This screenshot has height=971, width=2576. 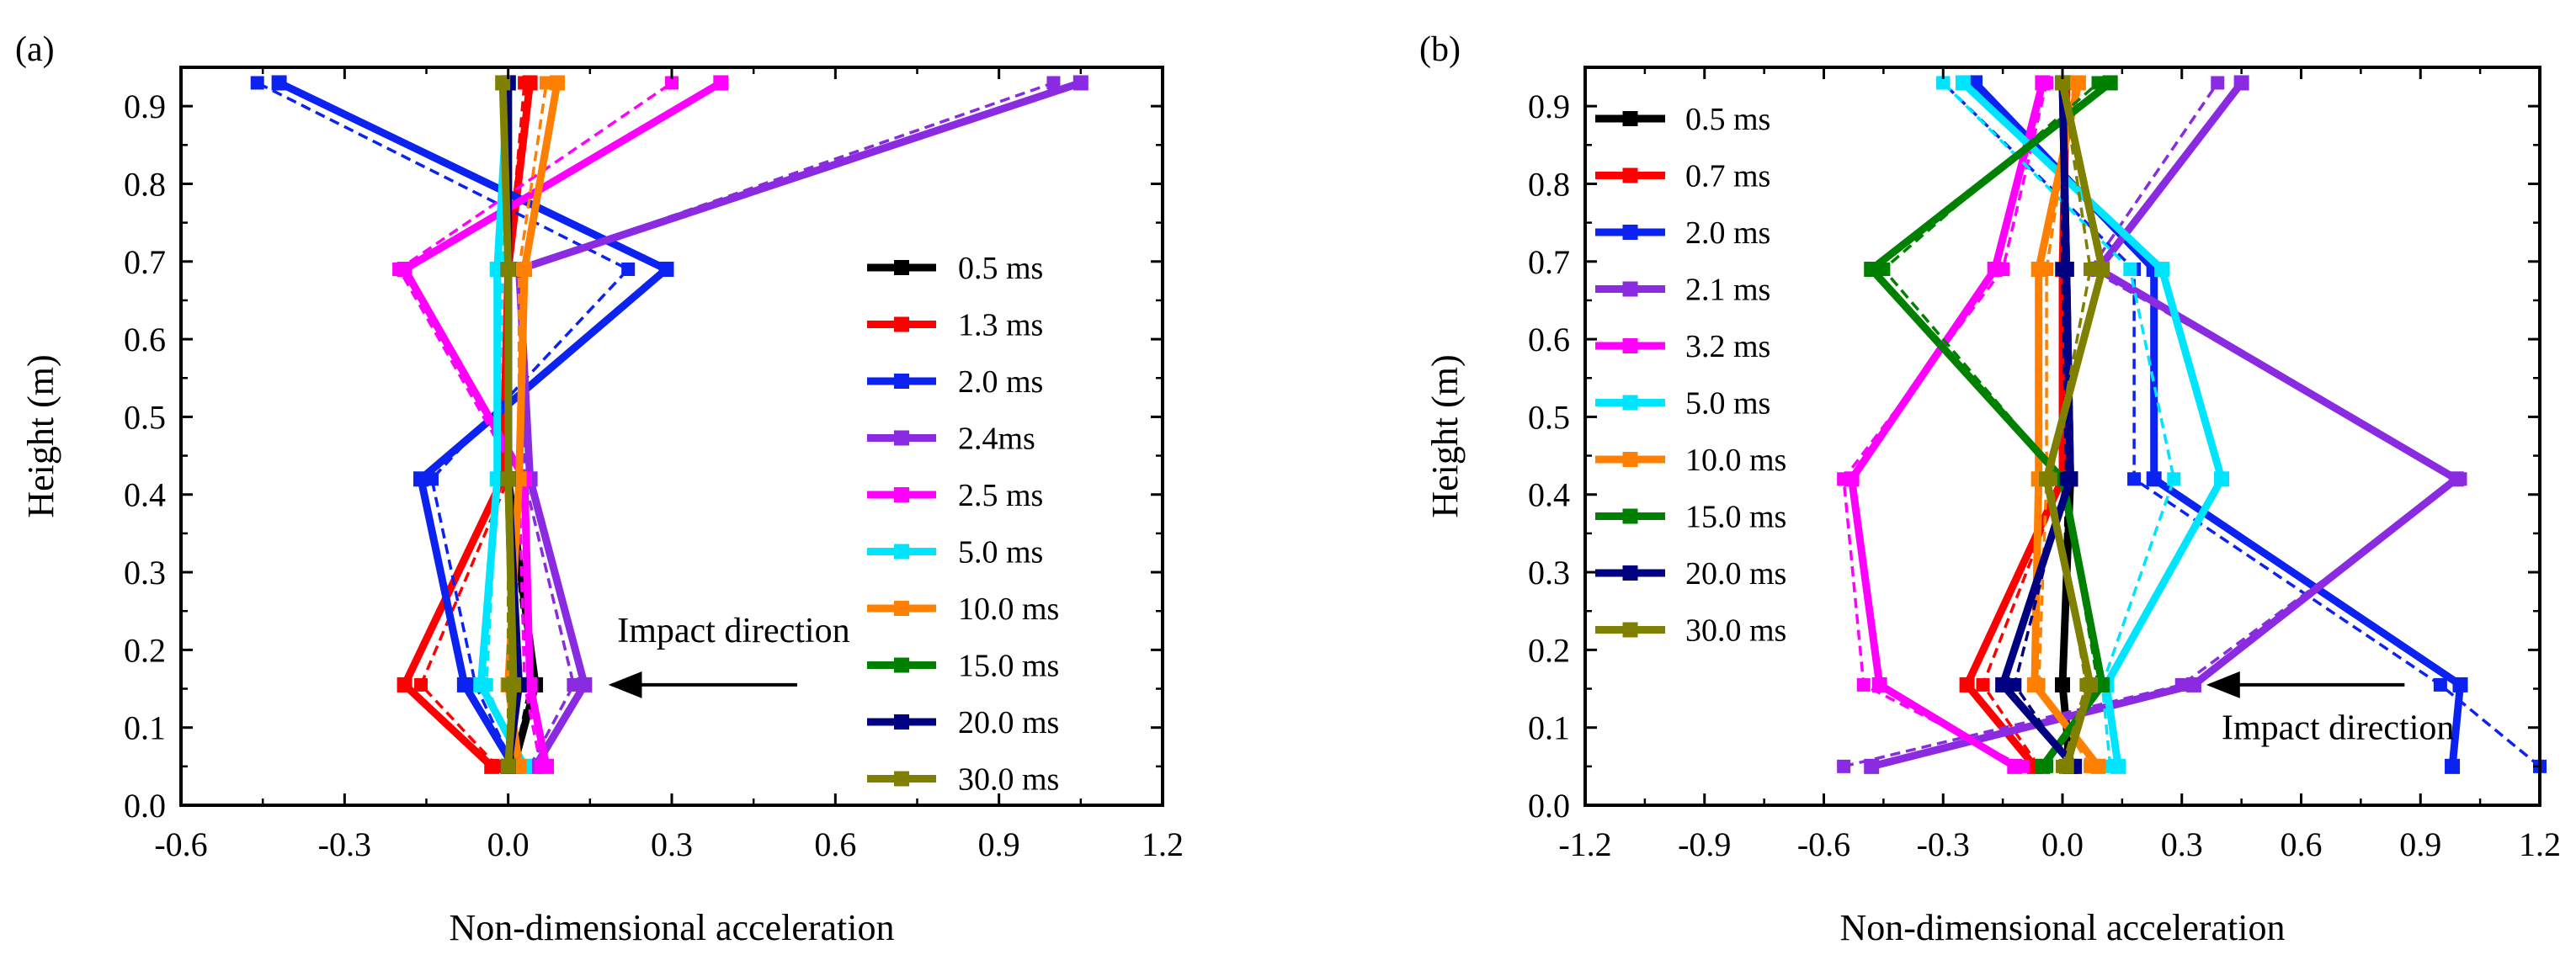 I want to click on y-tick-label: 0.7, so click(x=145, y=262).